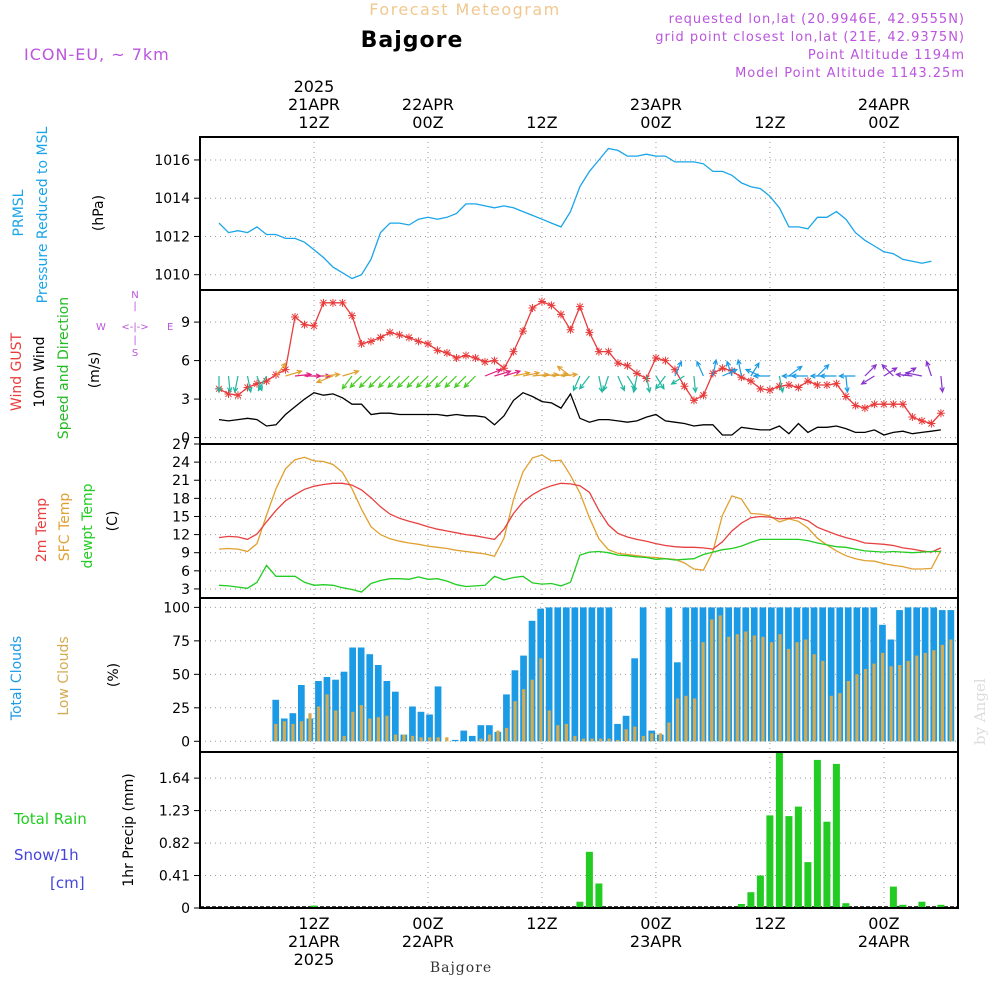  Describe the element at coordinates (65, 527) in the screenshot. I see `sfc-temp-label: SFC Temp` at that location.